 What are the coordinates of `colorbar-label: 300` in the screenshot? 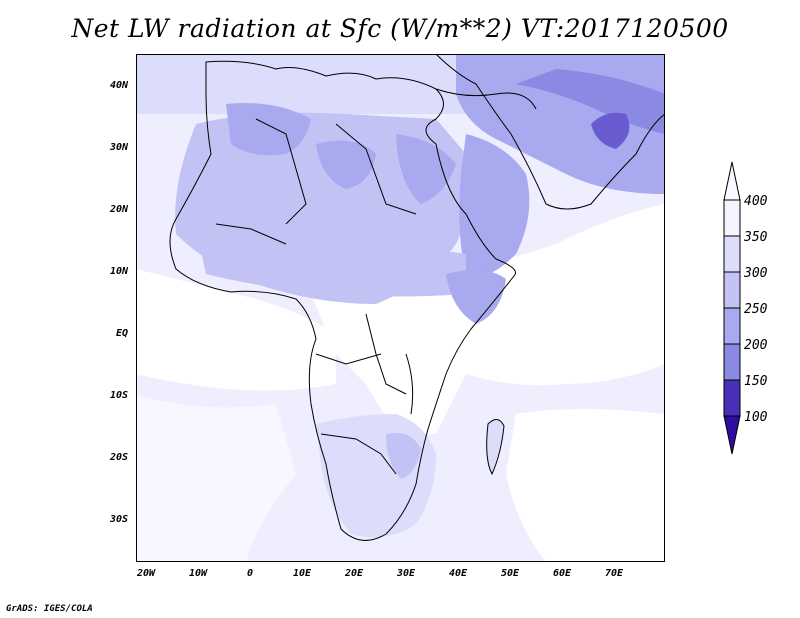 It's located at (756, 273).